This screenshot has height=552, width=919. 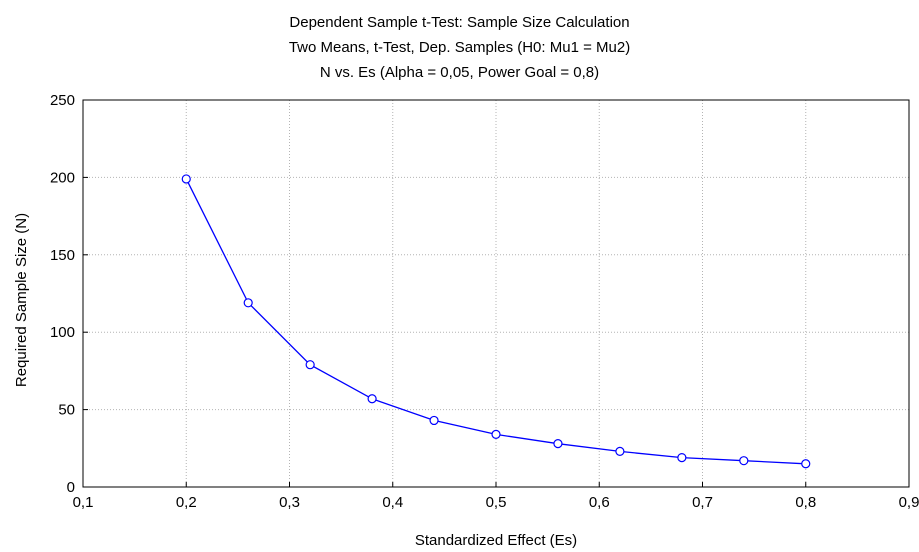 What do you see at coordinates (62, 100) in the screenshot?
I see `y-tick-label: 250` at bounding box center [62, 100].